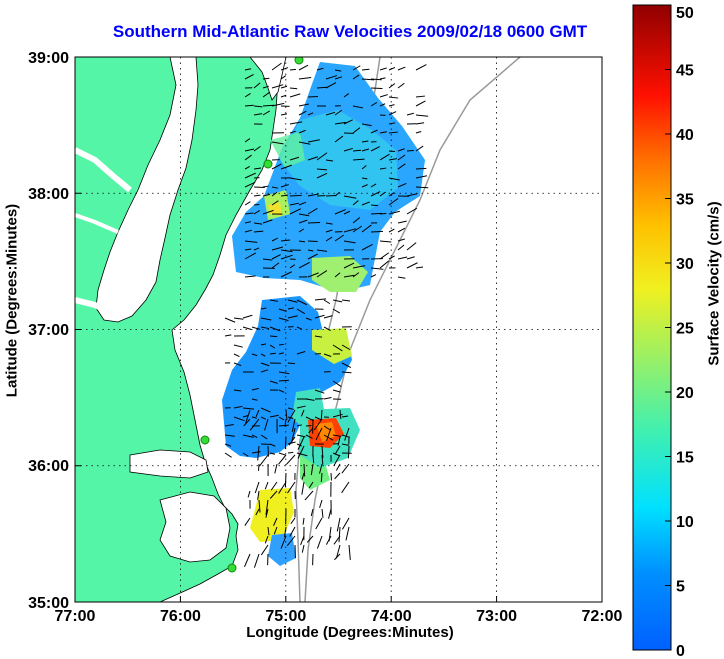 This screenshot has width=724, height=659. I want to click on x-tick-label: 72:00, so click(602, 616).